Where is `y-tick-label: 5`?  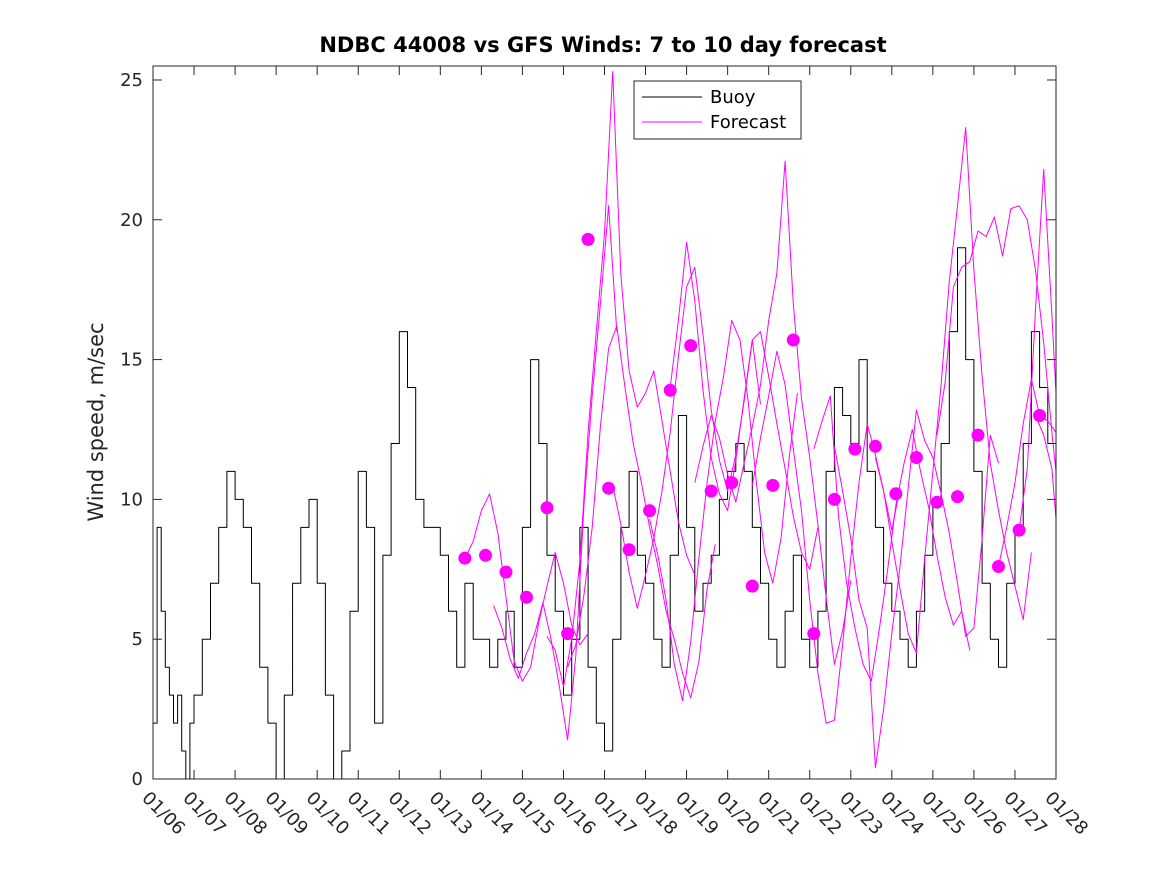 y-tick-label: 5 is located at coordinates (137, 639).